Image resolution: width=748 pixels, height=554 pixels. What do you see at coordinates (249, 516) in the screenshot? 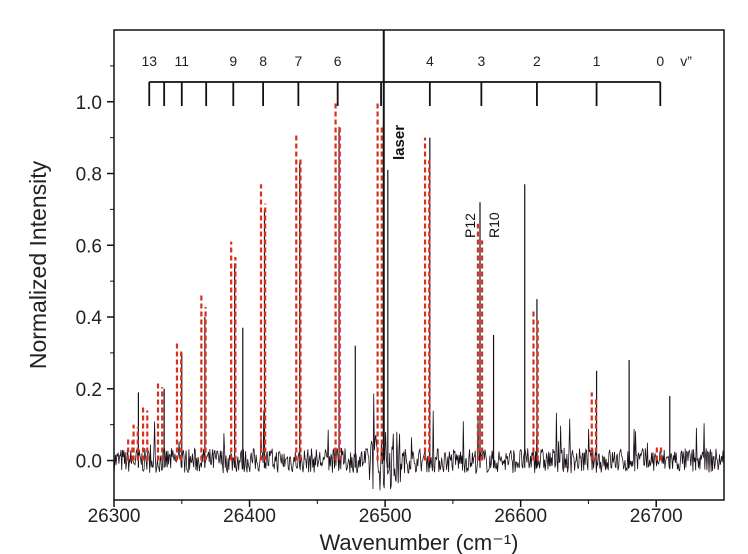
I see `x-tick-label: 26400` at bounding box center [249, 516].